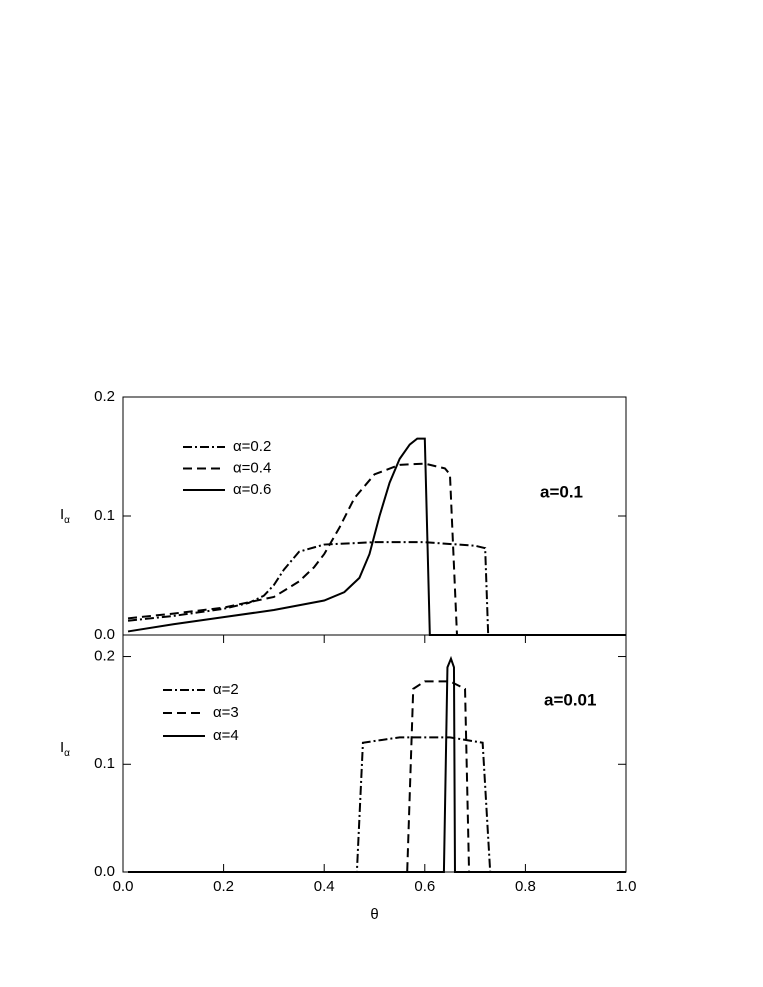 Image resolution: width=763 pixels, height=987 pixels. What do you see at coordinates (374, 914) in the screenshot?
I see `x-axis-label: θ` at bounding box center [374, 914].